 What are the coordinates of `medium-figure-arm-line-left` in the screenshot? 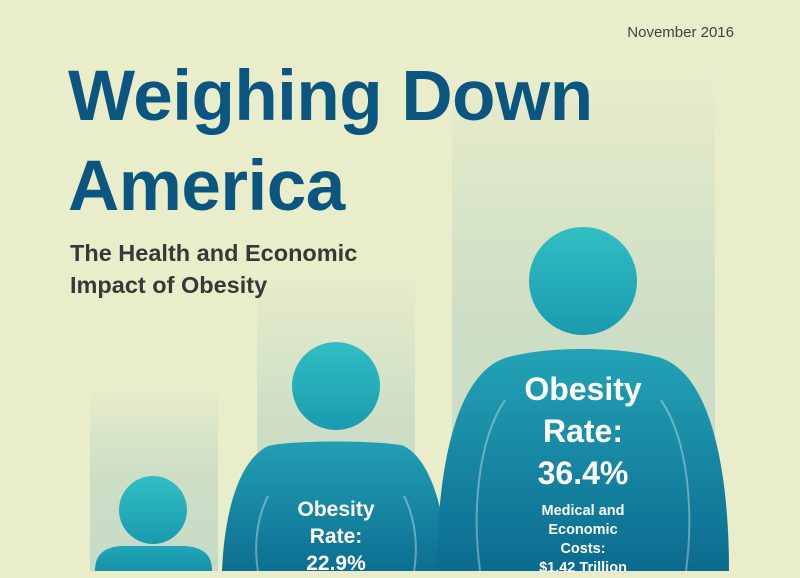 It's located at (262, 533).